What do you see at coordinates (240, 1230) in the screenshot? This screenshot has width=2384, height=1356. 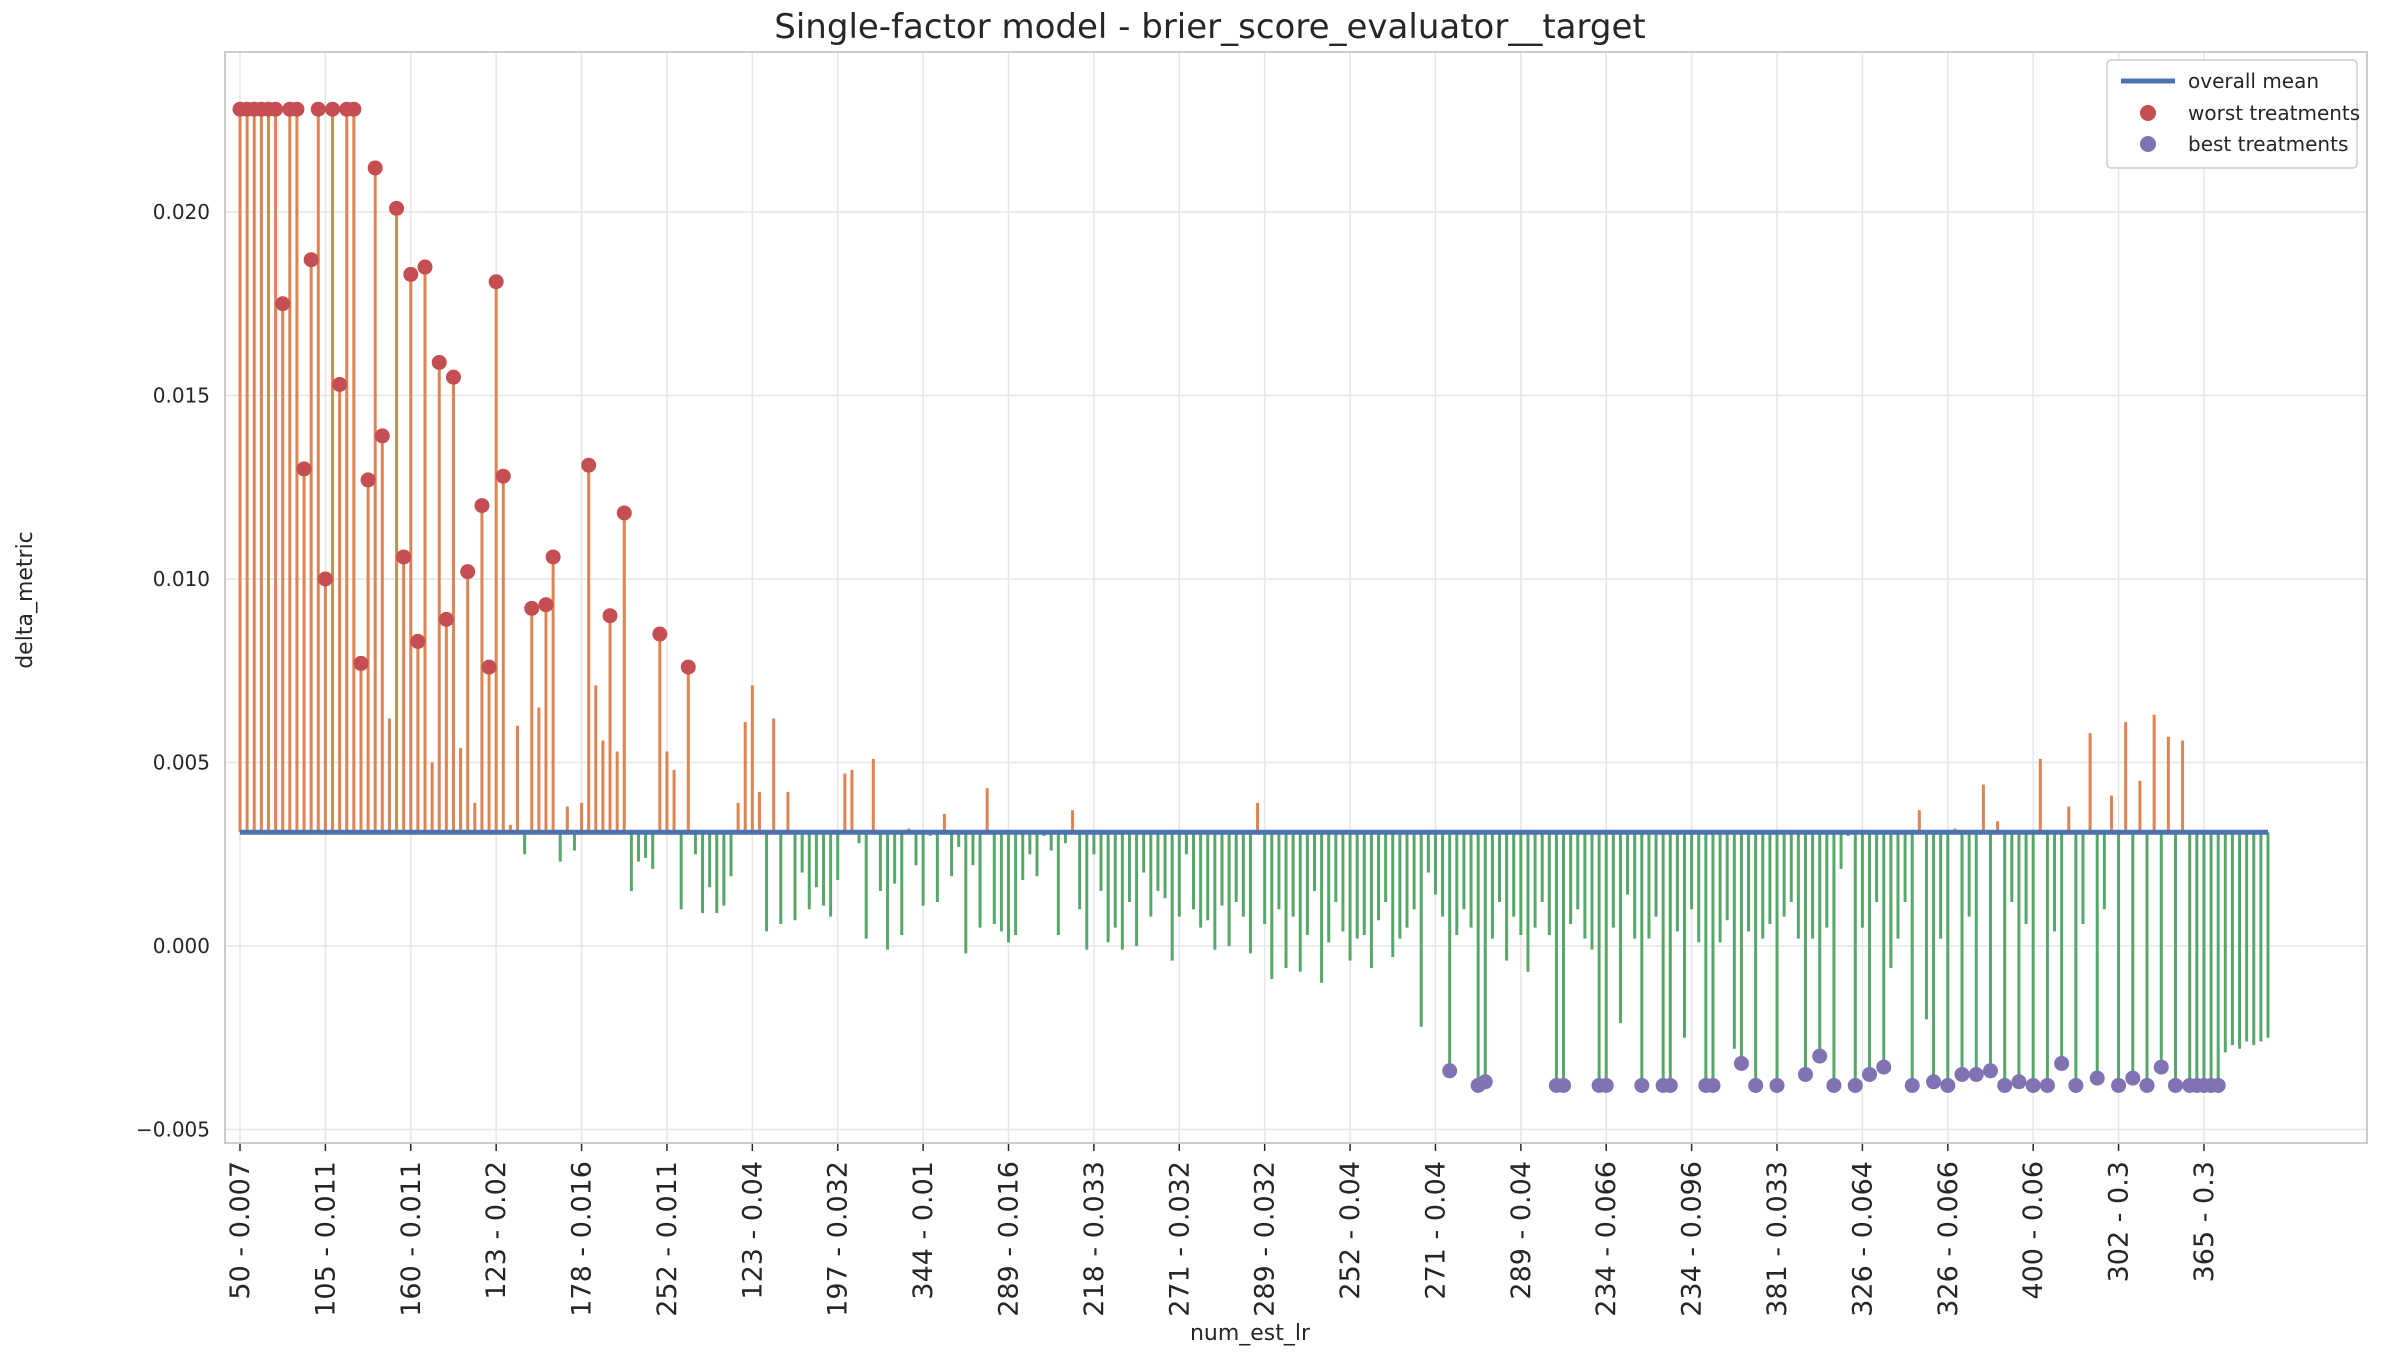 I see `x-tick-label: 50 - 0.007` at bounding box center [240, 1230].